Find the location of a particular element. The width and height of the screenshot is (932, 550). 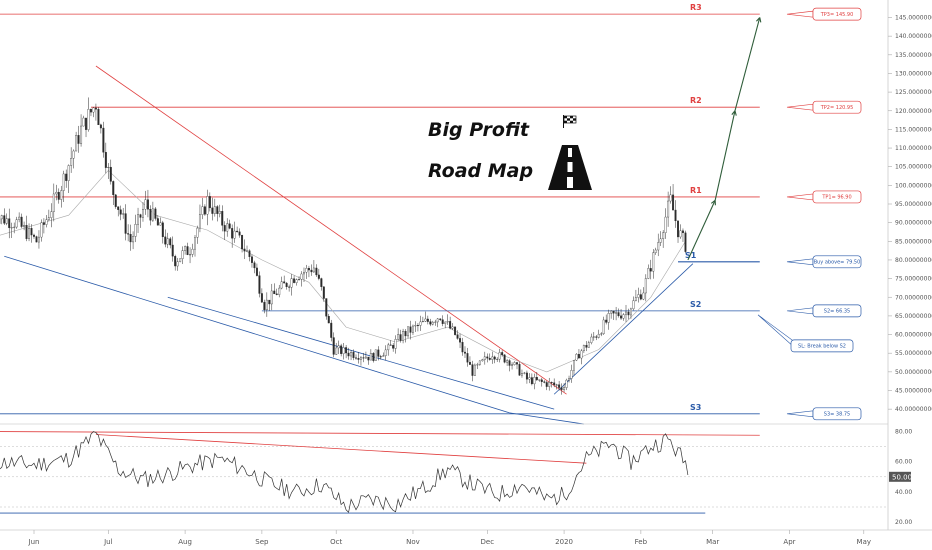

time-tick-label: Mar is located at coordinates (712, 542).